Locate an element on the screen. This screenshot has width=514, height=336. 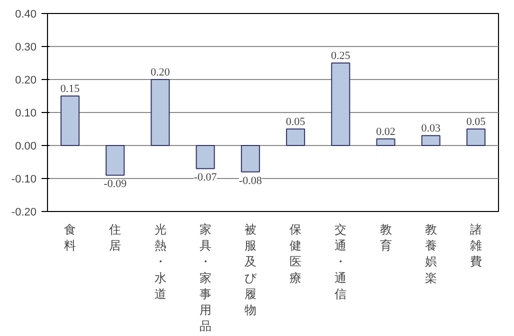
y-tick-label: 0.00 is located at coordinates (26, 146).